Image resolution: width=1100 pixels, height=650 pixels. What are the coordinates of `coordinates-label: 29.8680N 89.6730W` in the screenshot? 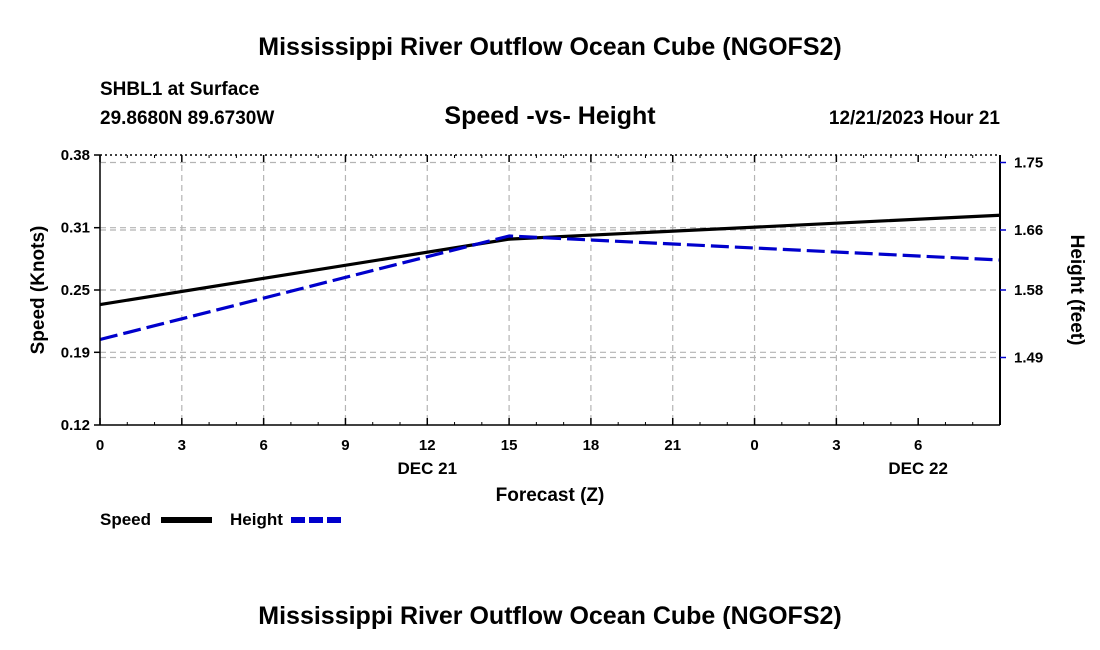 It's located at (187, 118).